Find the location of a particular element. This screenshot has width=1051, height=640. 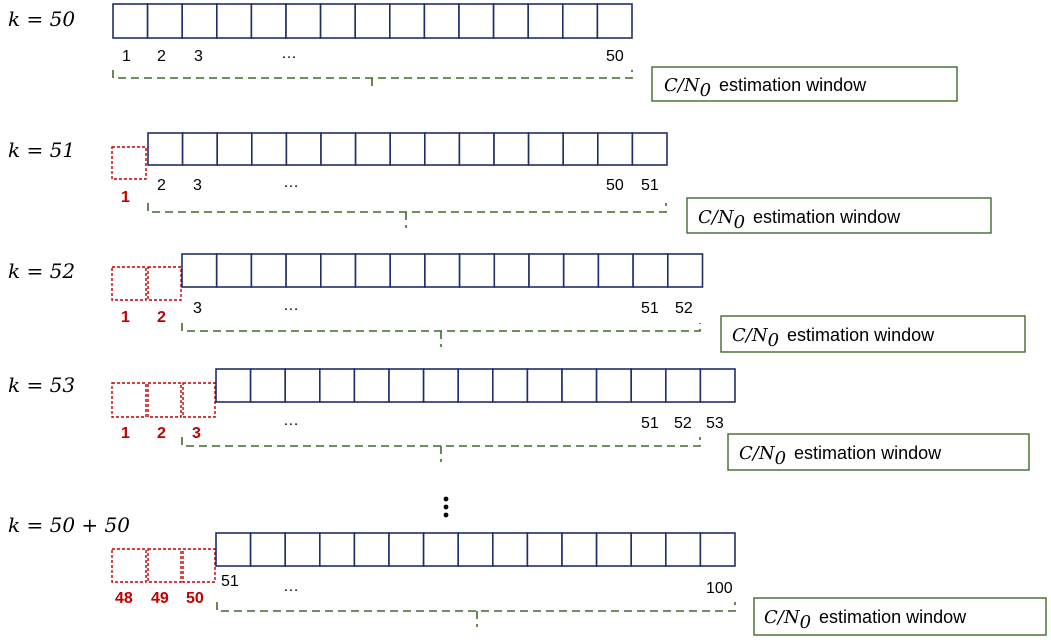

removed-index: 48 is located at coordinates (124, 598).